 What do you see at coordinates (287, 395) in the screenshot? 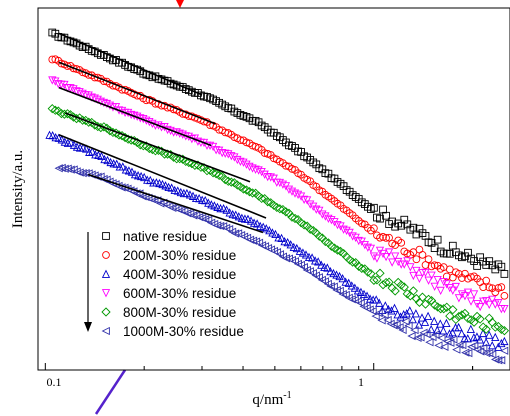
I see `x-axis-label-exponent: -1` at bounding box center [287, 395].